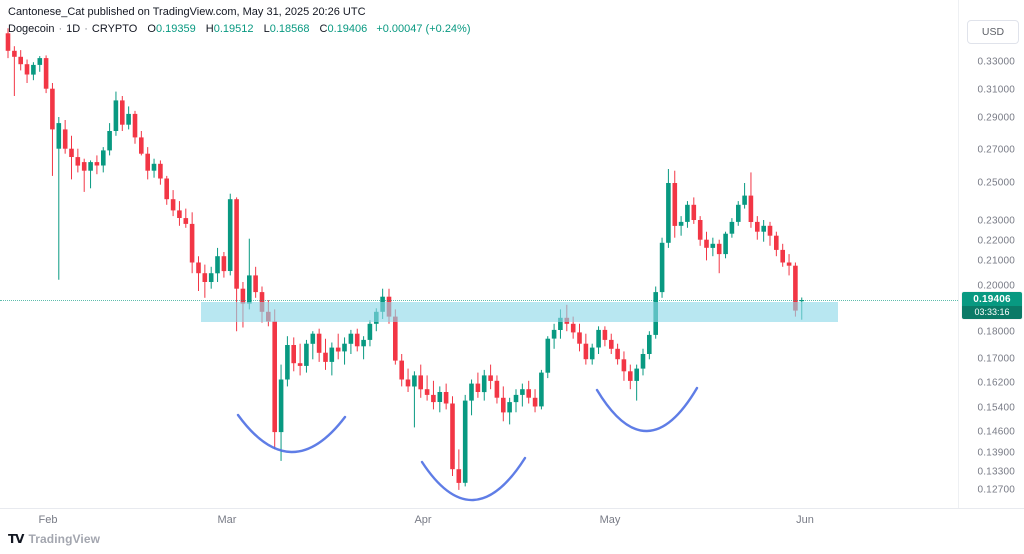 This screenshot has height=554, width=1024. I want to click on resistance-zone-drawing, so click(519, 312).